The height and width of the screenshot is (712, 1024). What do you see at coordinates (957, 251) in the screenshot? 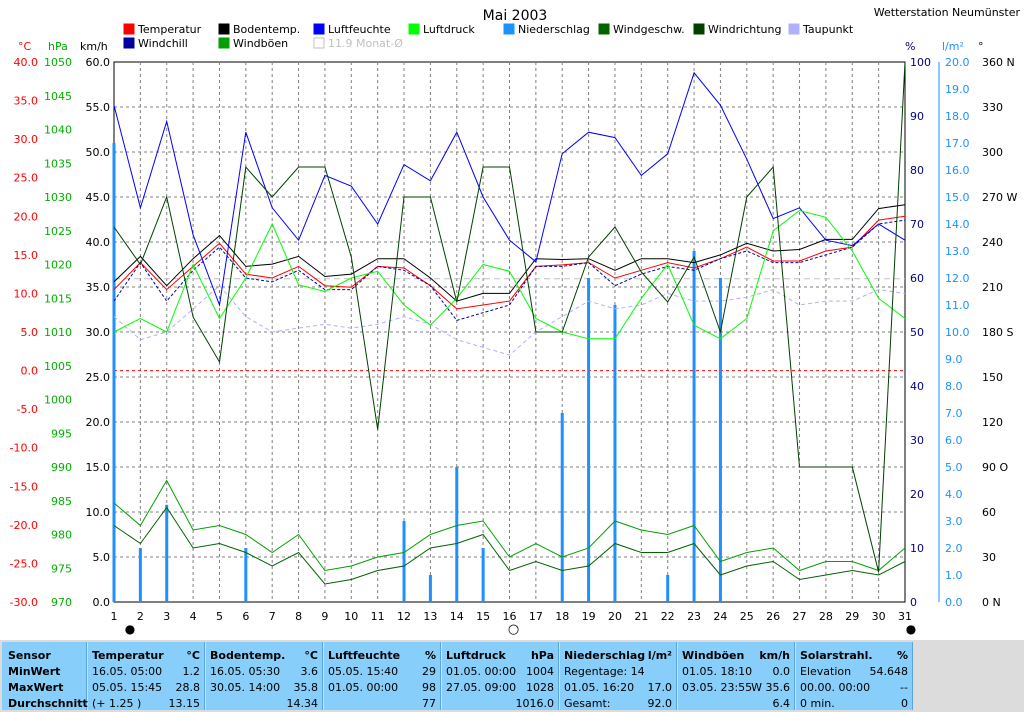
I see `rain-tick-label: 13.0` at bounding box center [957, 251].